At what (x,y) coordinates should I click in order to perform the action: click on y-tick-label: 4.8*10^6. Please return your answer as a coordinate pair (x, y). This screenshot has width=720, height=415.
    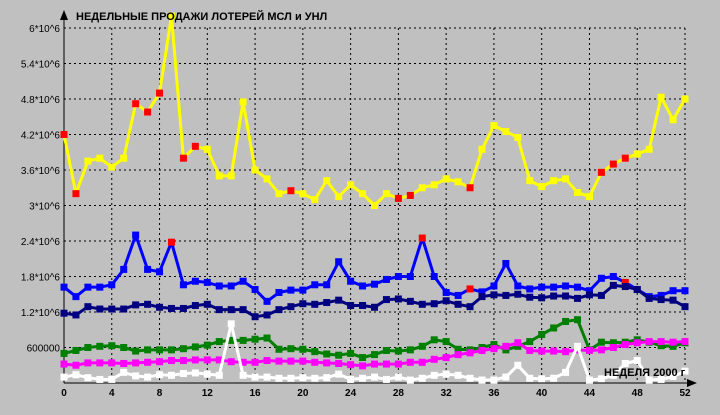
    Looking at the image, I should click on (41, 100).